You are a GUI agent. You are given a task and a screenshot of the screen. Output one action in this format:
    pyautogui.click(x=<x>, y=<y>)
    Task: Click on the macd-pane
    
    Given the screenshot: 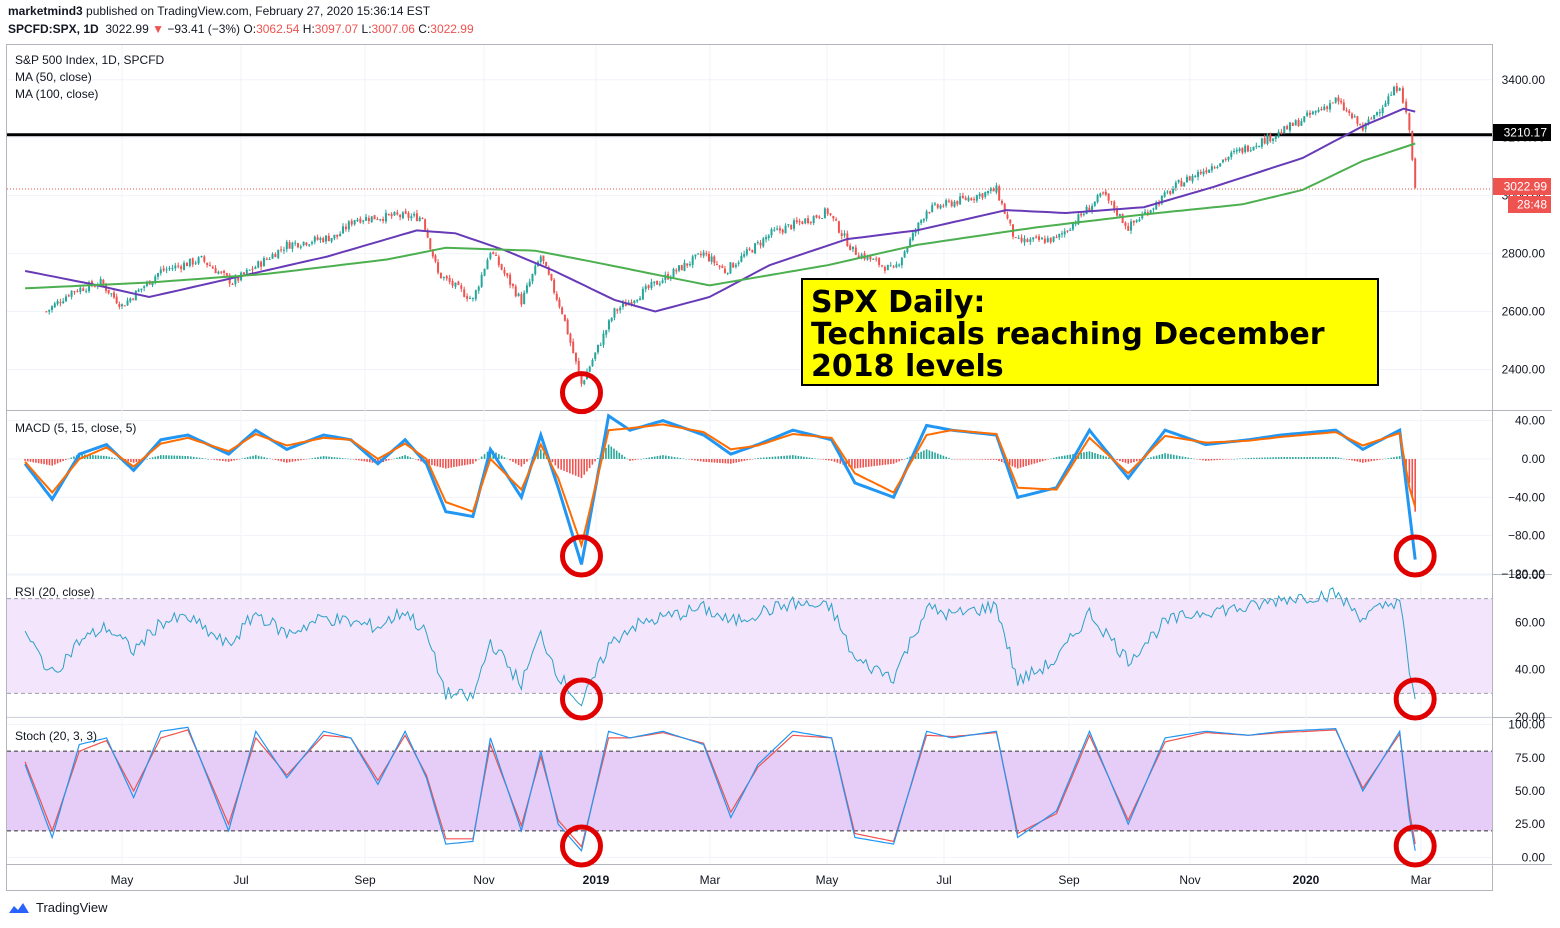 What is the action you would take?
    pyautogui.click(x=720, y=489)
    